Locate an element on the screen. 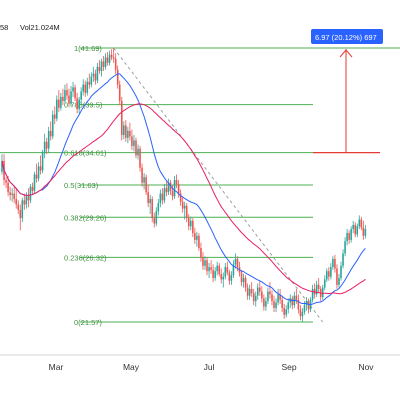  header-price-fragment: 58 is located at coordinates (4, 27).